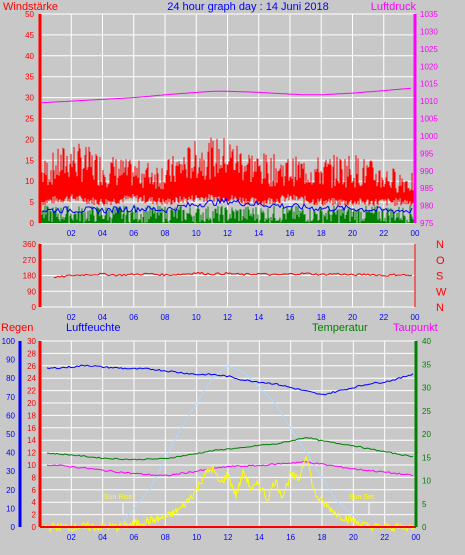  I want to click on sunrise-label: Sun Rise, so click(118, 497).